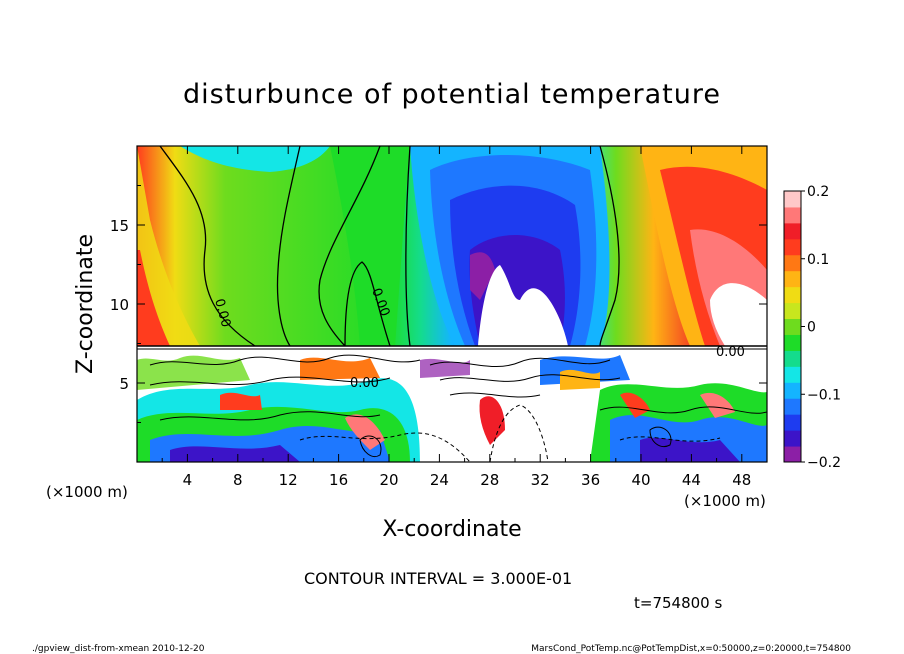  I want to click on y-tick-label: 5, so click(124, 384).